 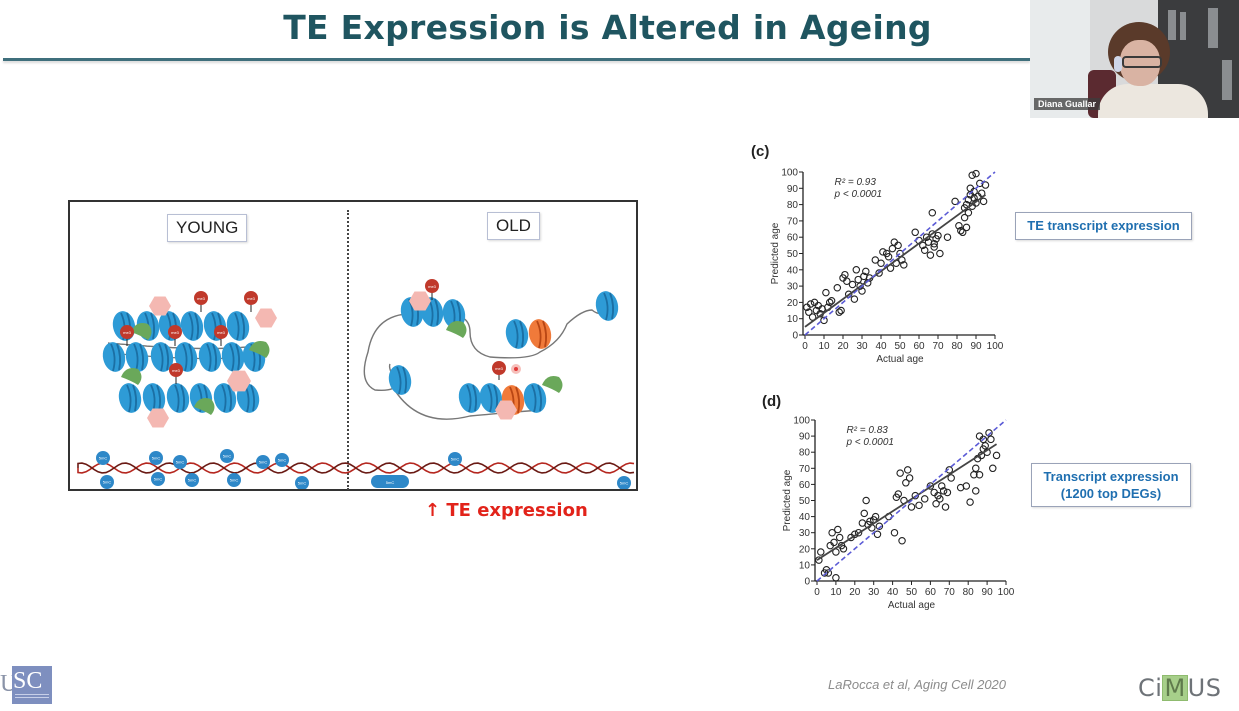 What do you see at coordinates (1179, 688) in the screenshot?
I see `cimus-logo: CiMUS` at bounding box center [1179, 688].